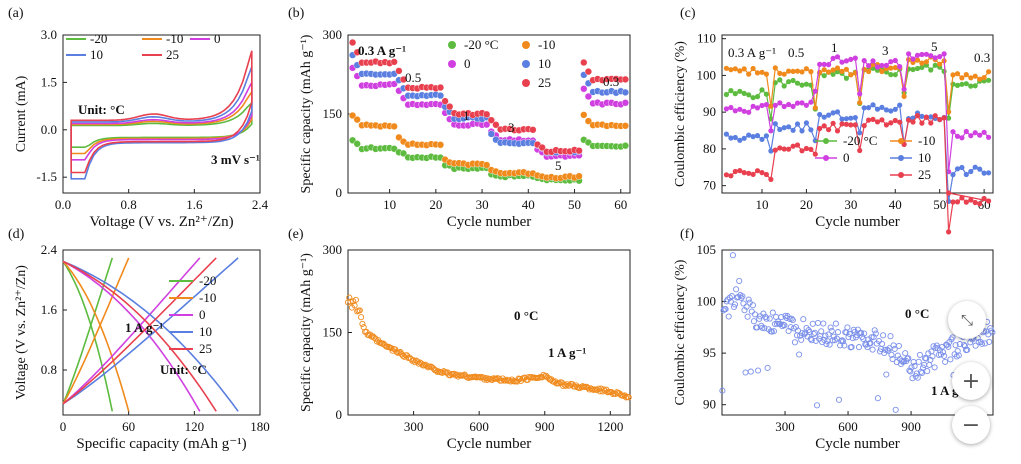 Image resolution: width=1021 pixels, height=464 pixels. What do you see at coordinates (857, 222) in the screenshot?
I see `x-axis-label: Cycle number` at bounding box center [857, 222].